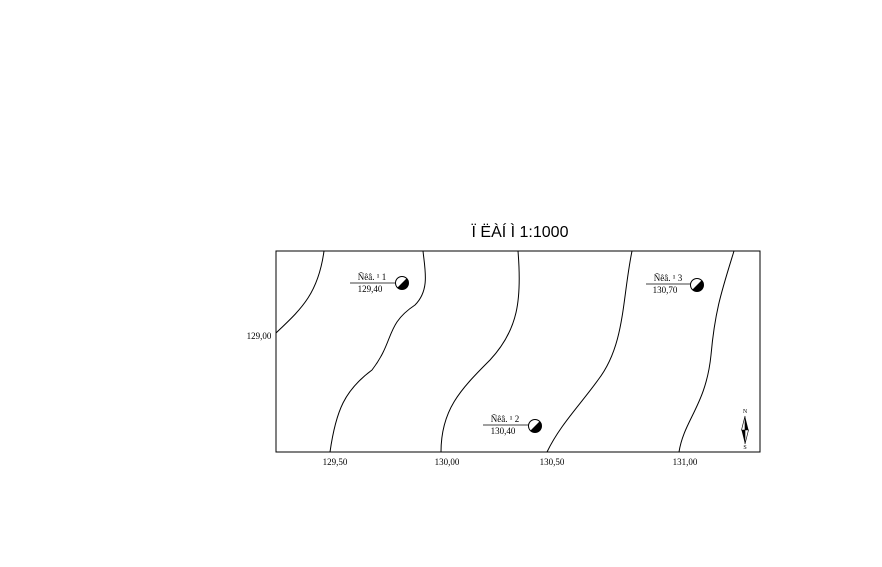 This screenshot has height=567, width=882. I want to click on well-name: Ñêâ. ¹ 1, so click(372, 277).